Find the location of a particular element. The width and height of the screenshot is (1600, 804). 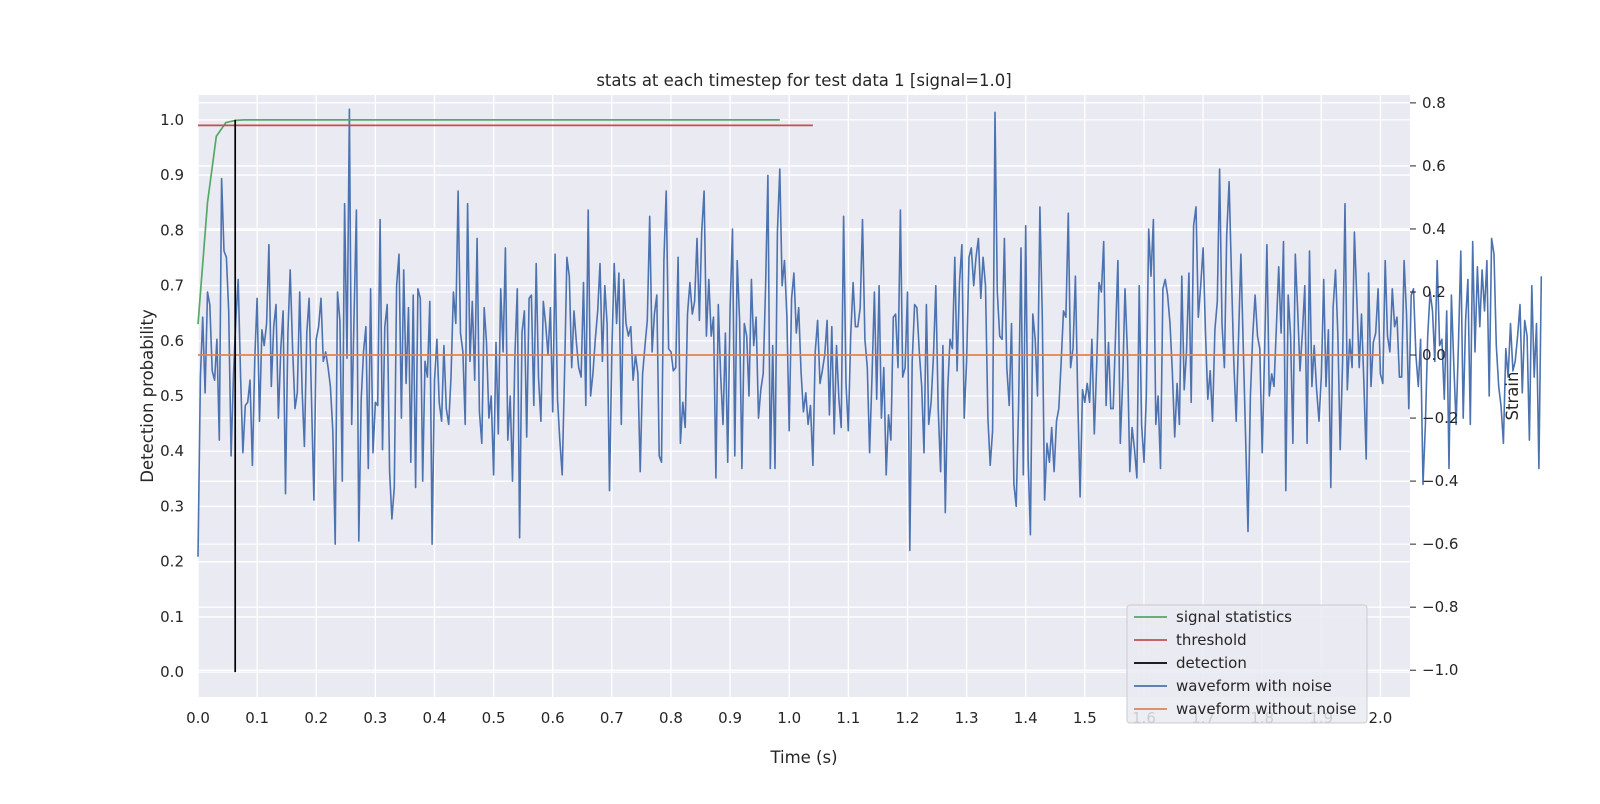

y-tick-label: 0.9 is located at coordinates (172, 175).